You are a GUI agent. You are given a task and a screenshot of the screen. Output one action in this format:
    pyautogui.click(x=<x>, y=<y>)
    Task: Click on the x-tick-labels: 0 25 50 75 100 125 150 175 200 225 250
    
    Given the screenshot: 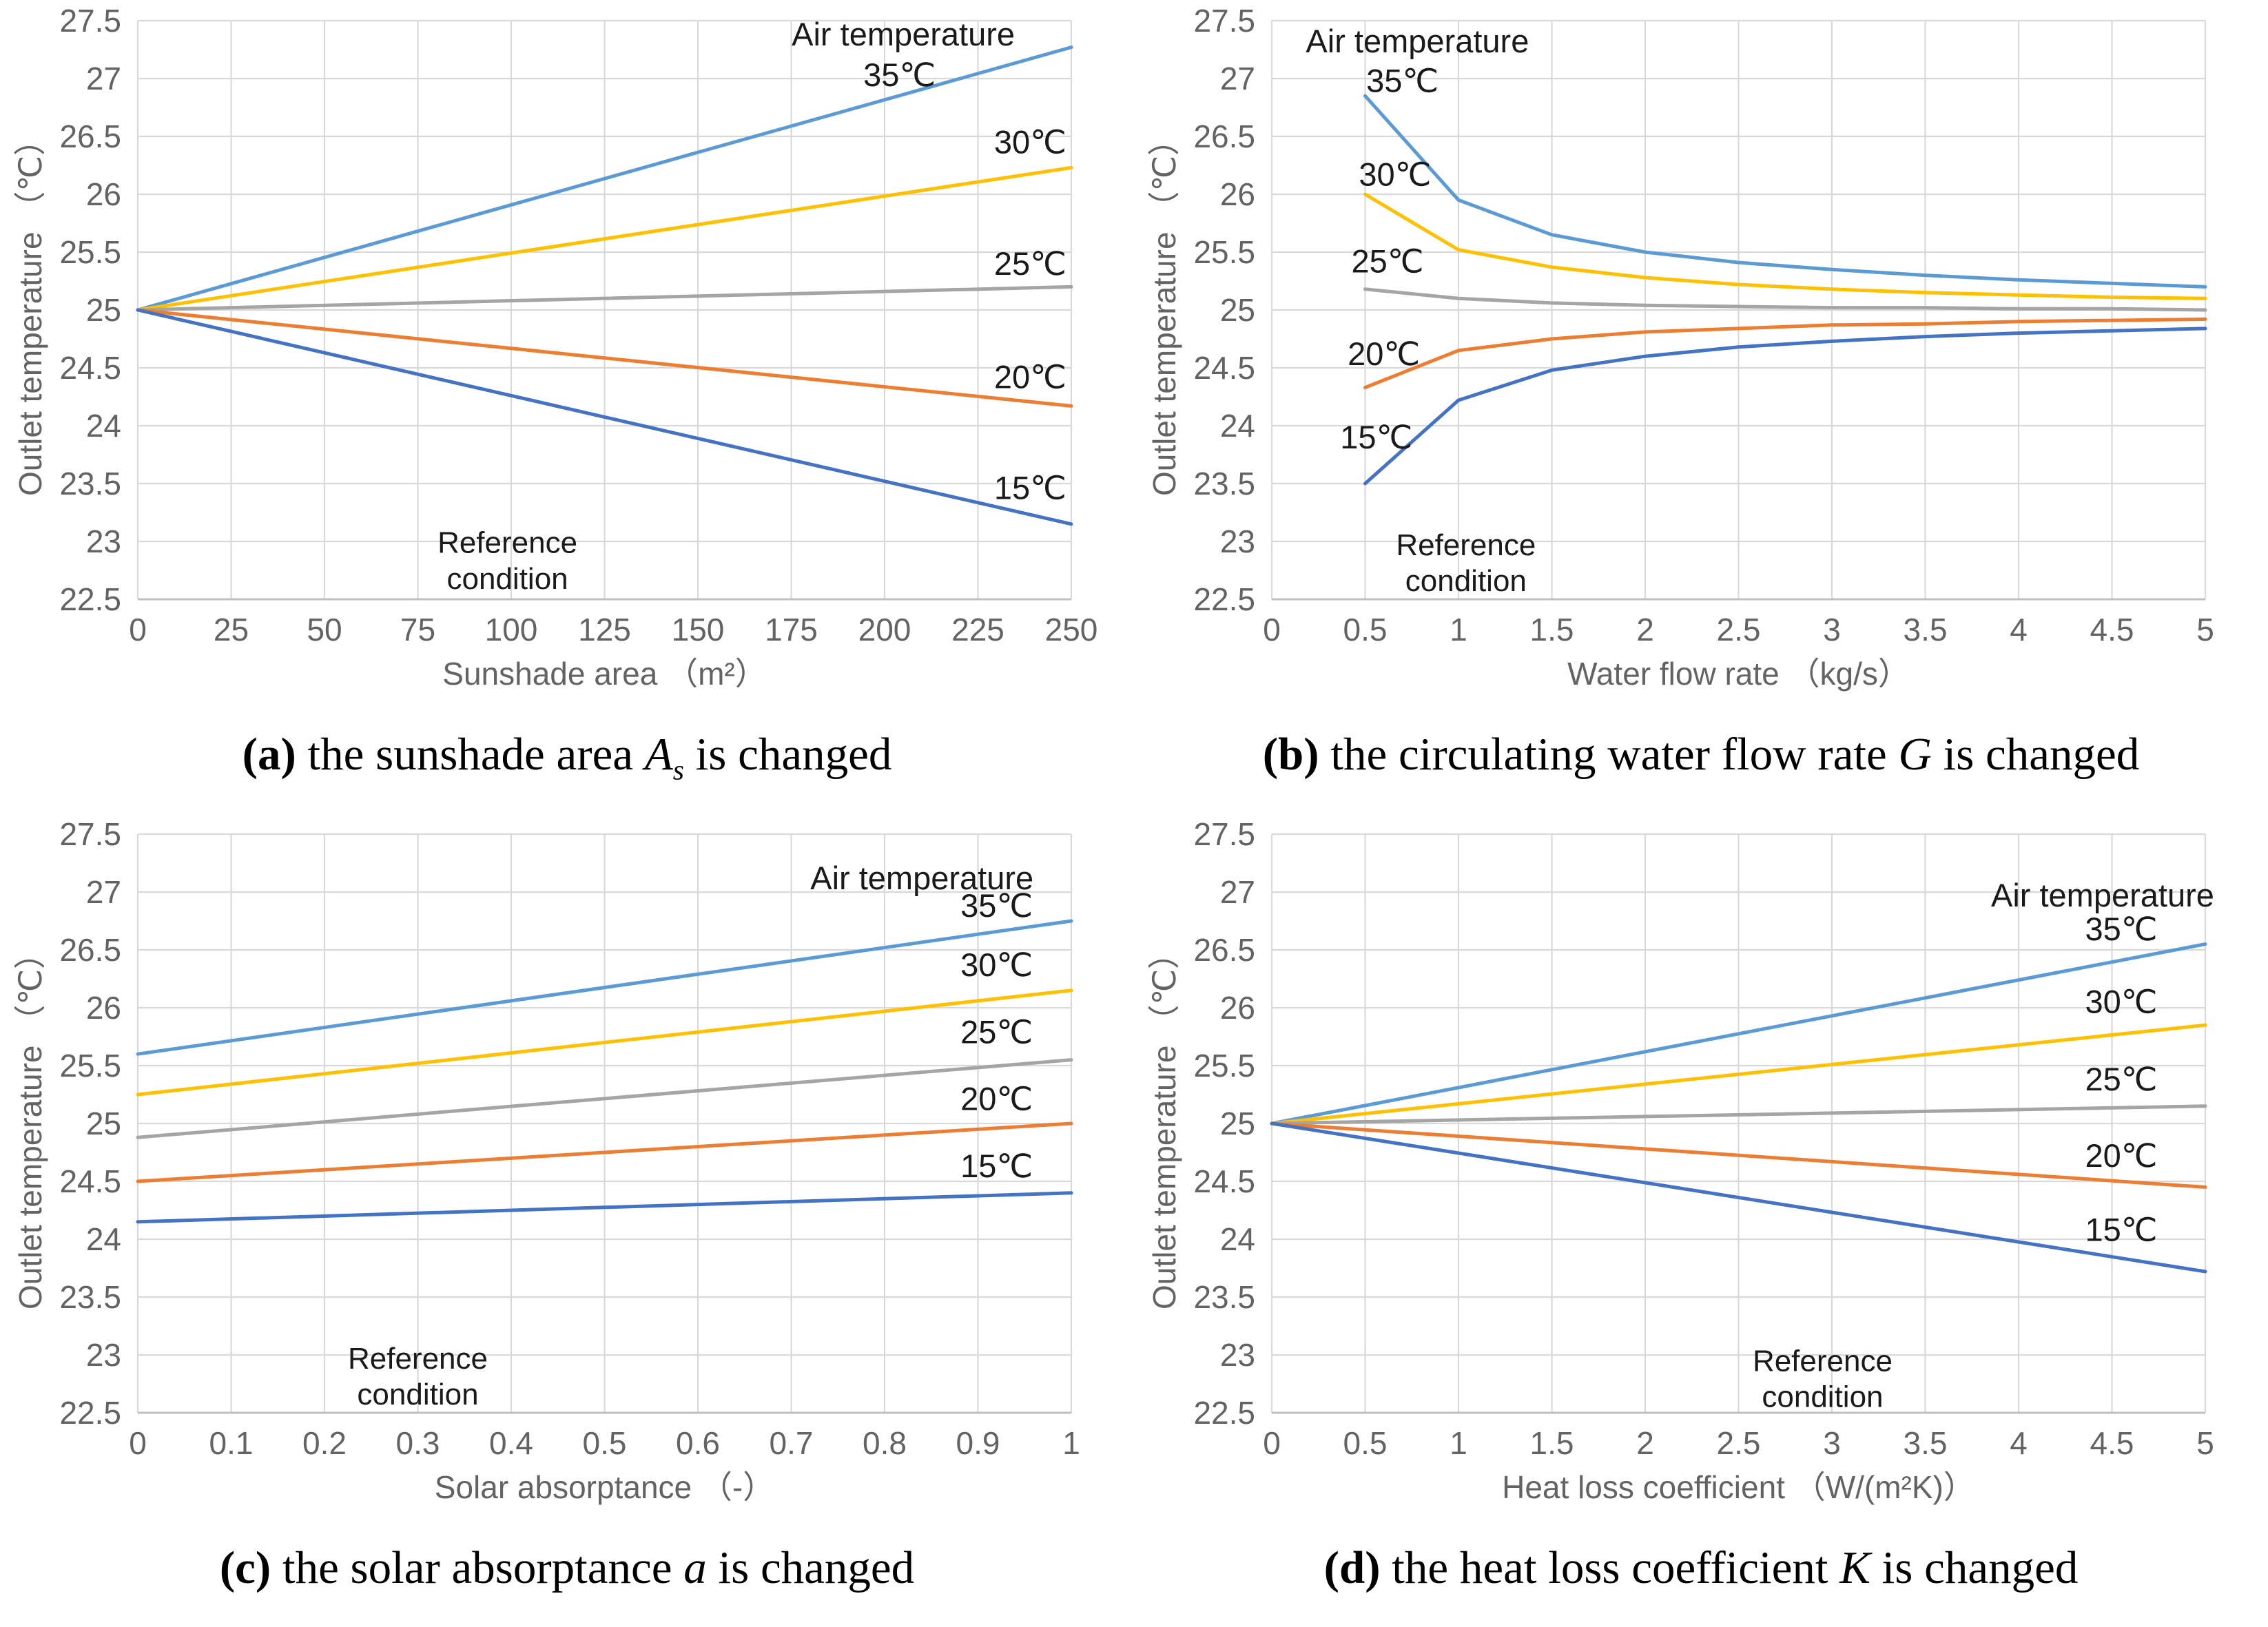 What is the action you would take?
    pyautogui.click(x=613, y=629)
    